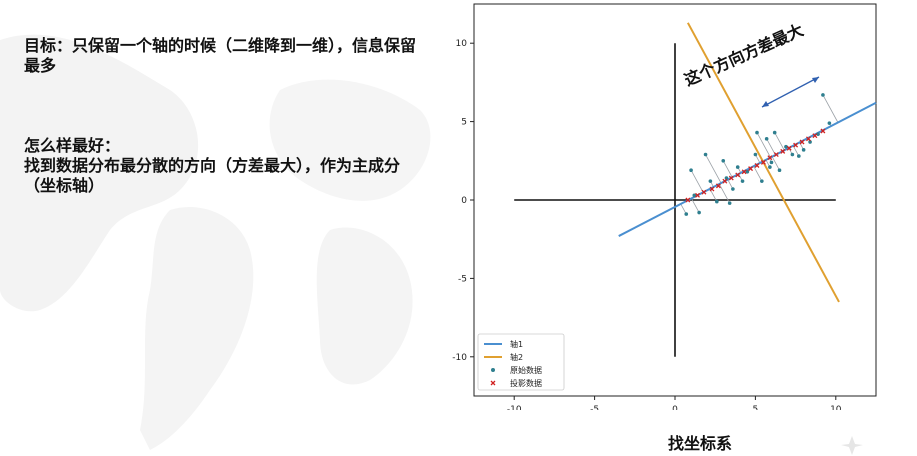 Image resolution: width=917 pixels, height=456 pixels. Describe the element at coordinates (464, 201) in the screenshot. I see `y-tick-label: 0` at that location.